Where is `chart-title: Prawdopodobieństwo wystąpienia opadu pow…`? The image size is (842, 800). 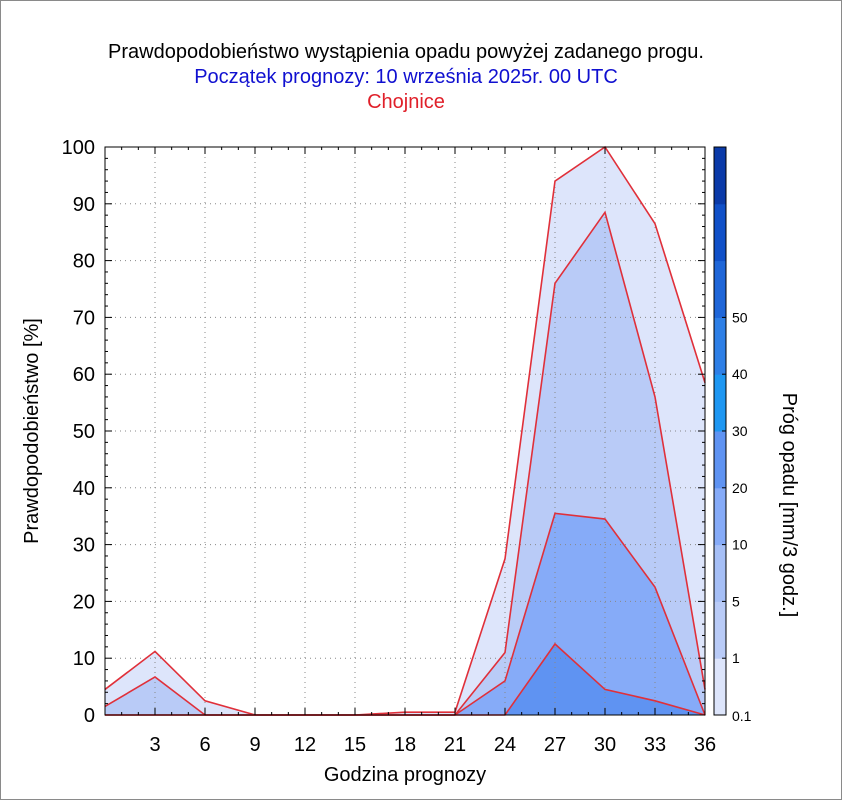 chart-title: Prawdopodobieństwo wystąpienia opadu pow… is located at coordinates (406, 52).